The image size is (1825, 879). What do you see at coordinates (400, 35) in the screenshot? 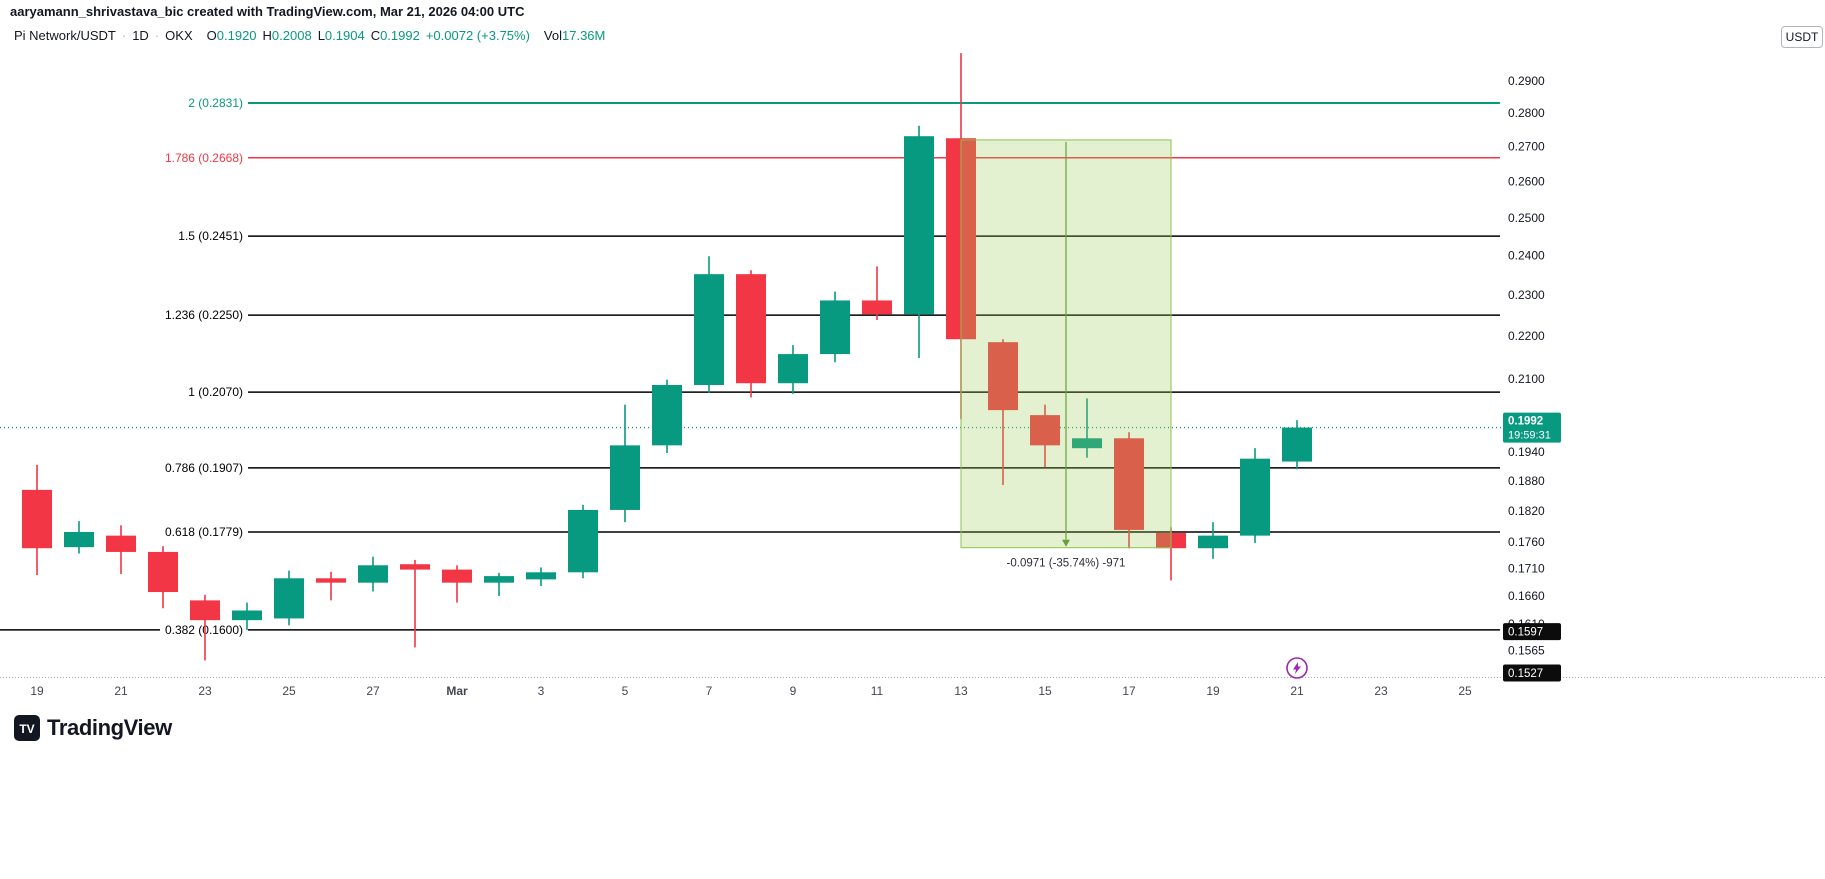
I see `close-value: 0.1992` at bounding box center [400, 35].